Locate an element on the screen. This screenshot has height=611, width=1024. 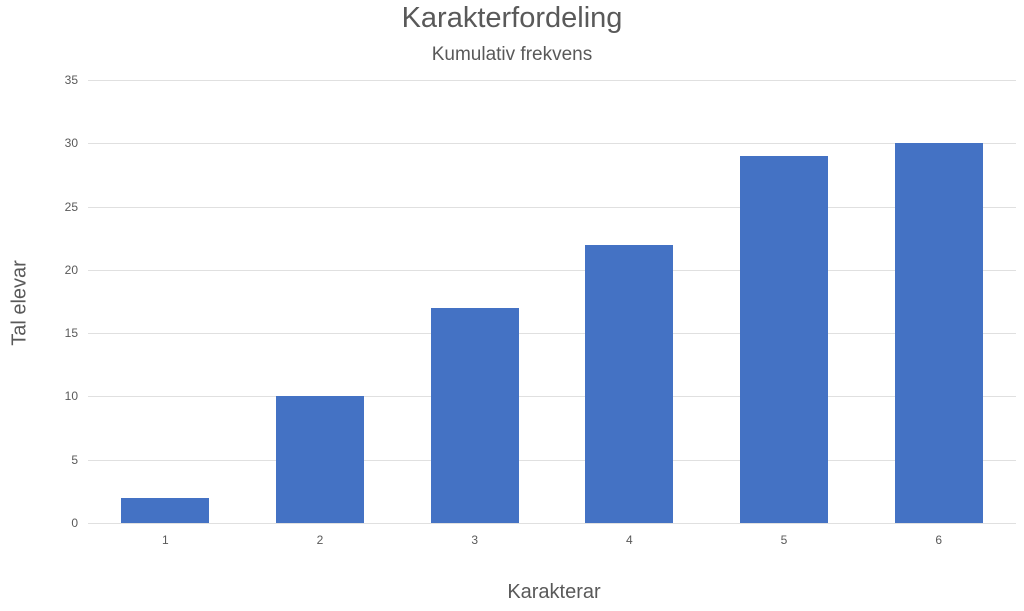
x-tick-label: 1 is located at coordinates (165, 540).